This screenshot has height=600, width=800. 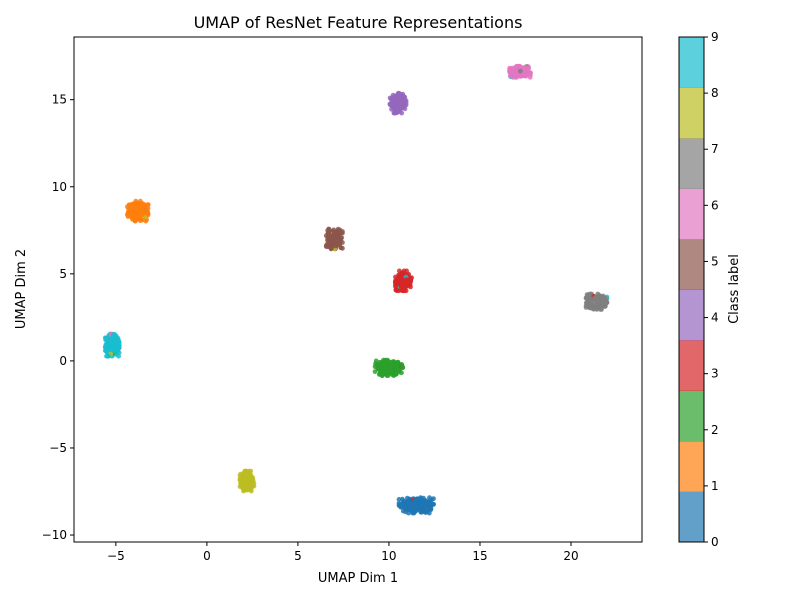 What do you see at coordinates (715, 542) in the screenshot?
I see `colorbar-tick-label: 0` at bounding box center [715, 542].